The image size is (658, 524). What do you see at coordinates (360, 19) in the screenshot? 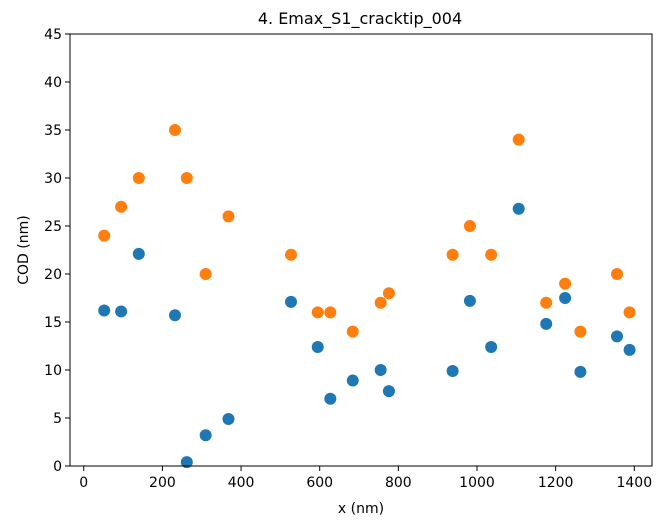
I see `chart-title: 4. Emax_S1_cracktip_004` at bounding box center [360, 19].